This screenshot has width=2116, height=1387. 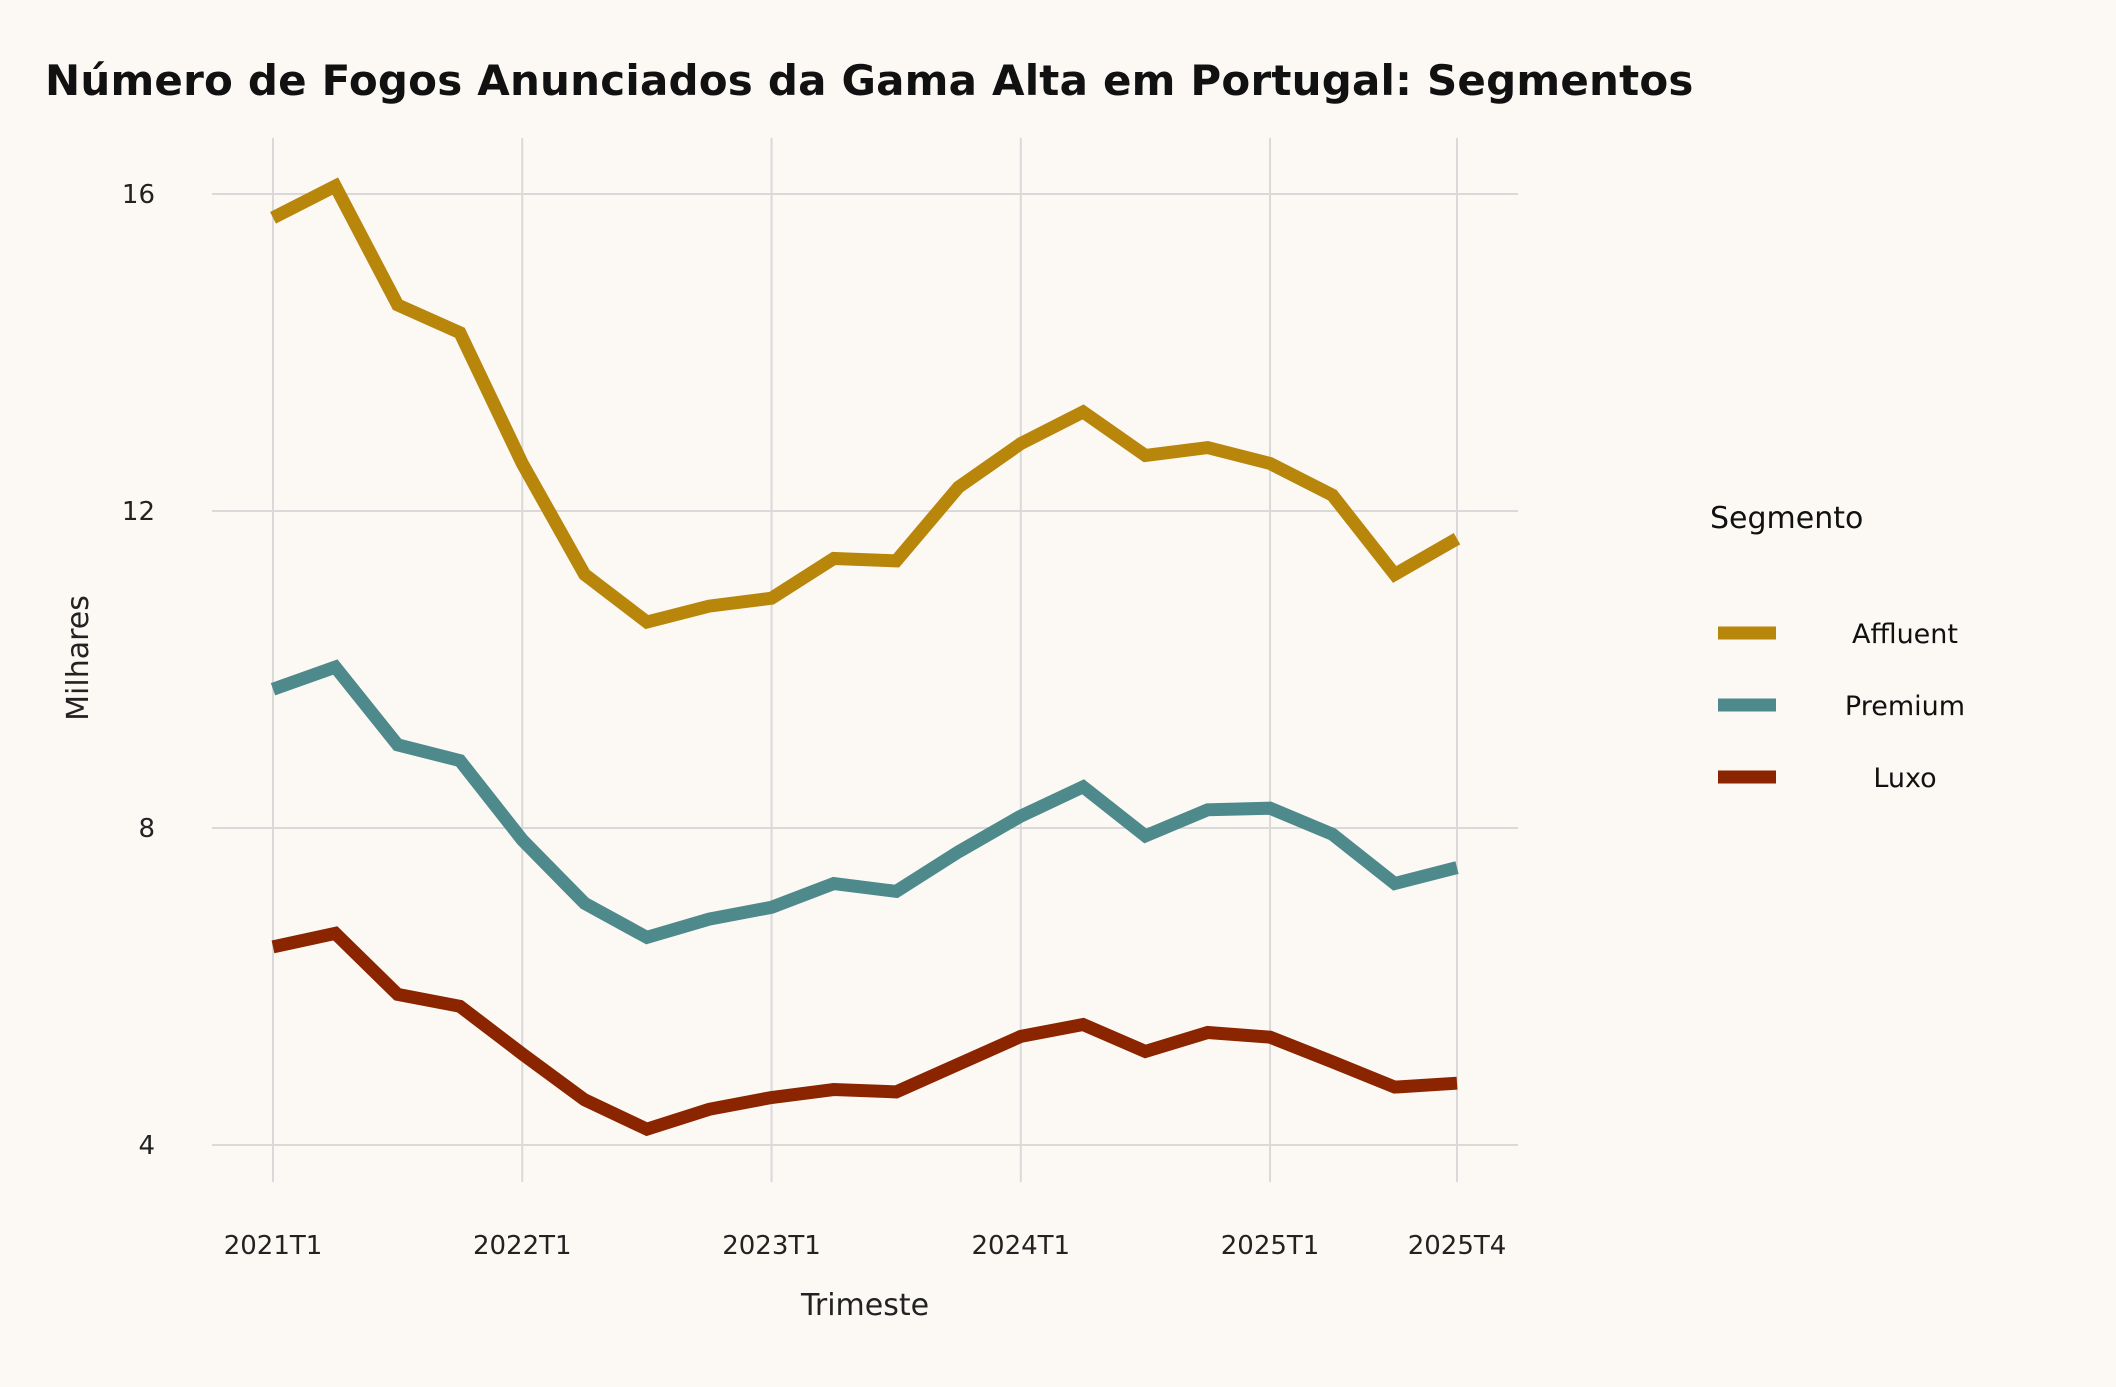 What do you see at coordinates (864, 1031) in the screenshot?
I see `series-line-luxo` at bounding box center [864, 1031].